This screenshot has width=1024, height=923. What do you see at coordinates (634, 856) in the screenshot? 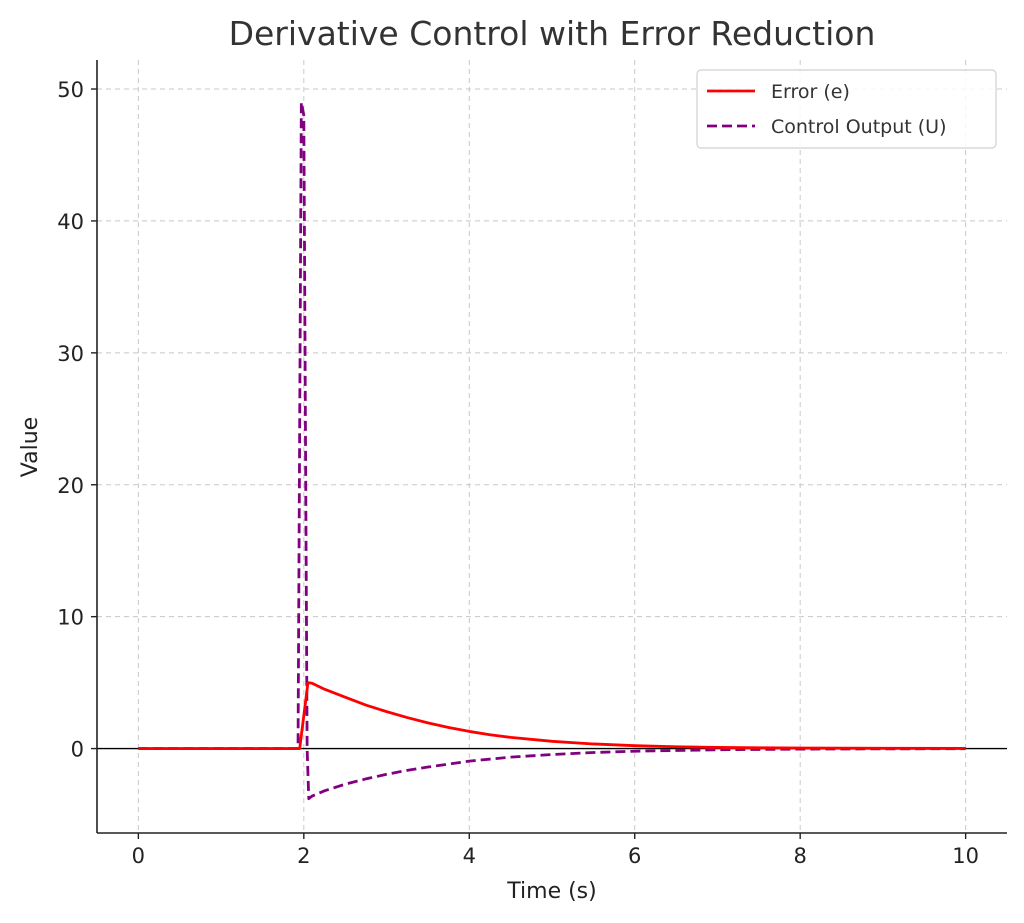
I see `x-tick-label: 6` at bounding box center [634, 856].